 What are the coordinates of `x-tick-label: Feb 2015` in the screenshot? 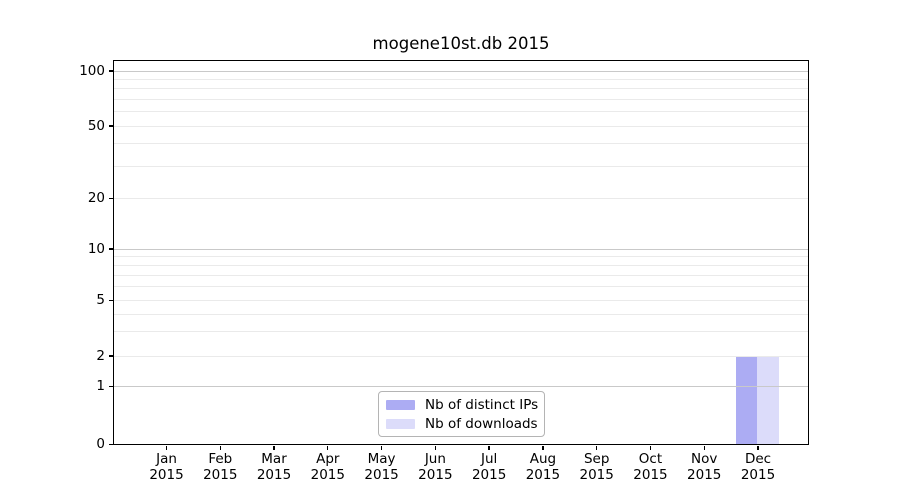 It's located at (220, 467).